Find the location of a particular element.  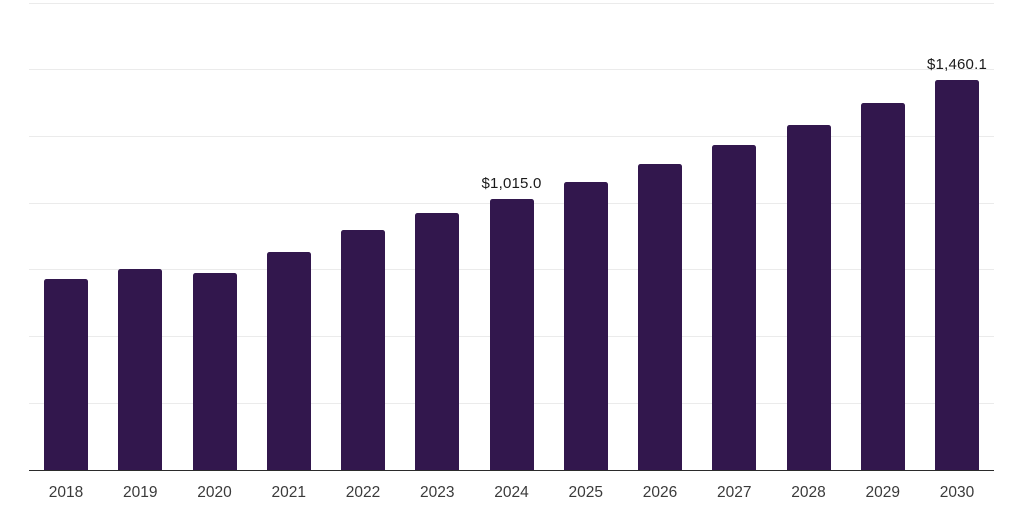

x-tick-label: 2018 is located at coordinates (66, 492).